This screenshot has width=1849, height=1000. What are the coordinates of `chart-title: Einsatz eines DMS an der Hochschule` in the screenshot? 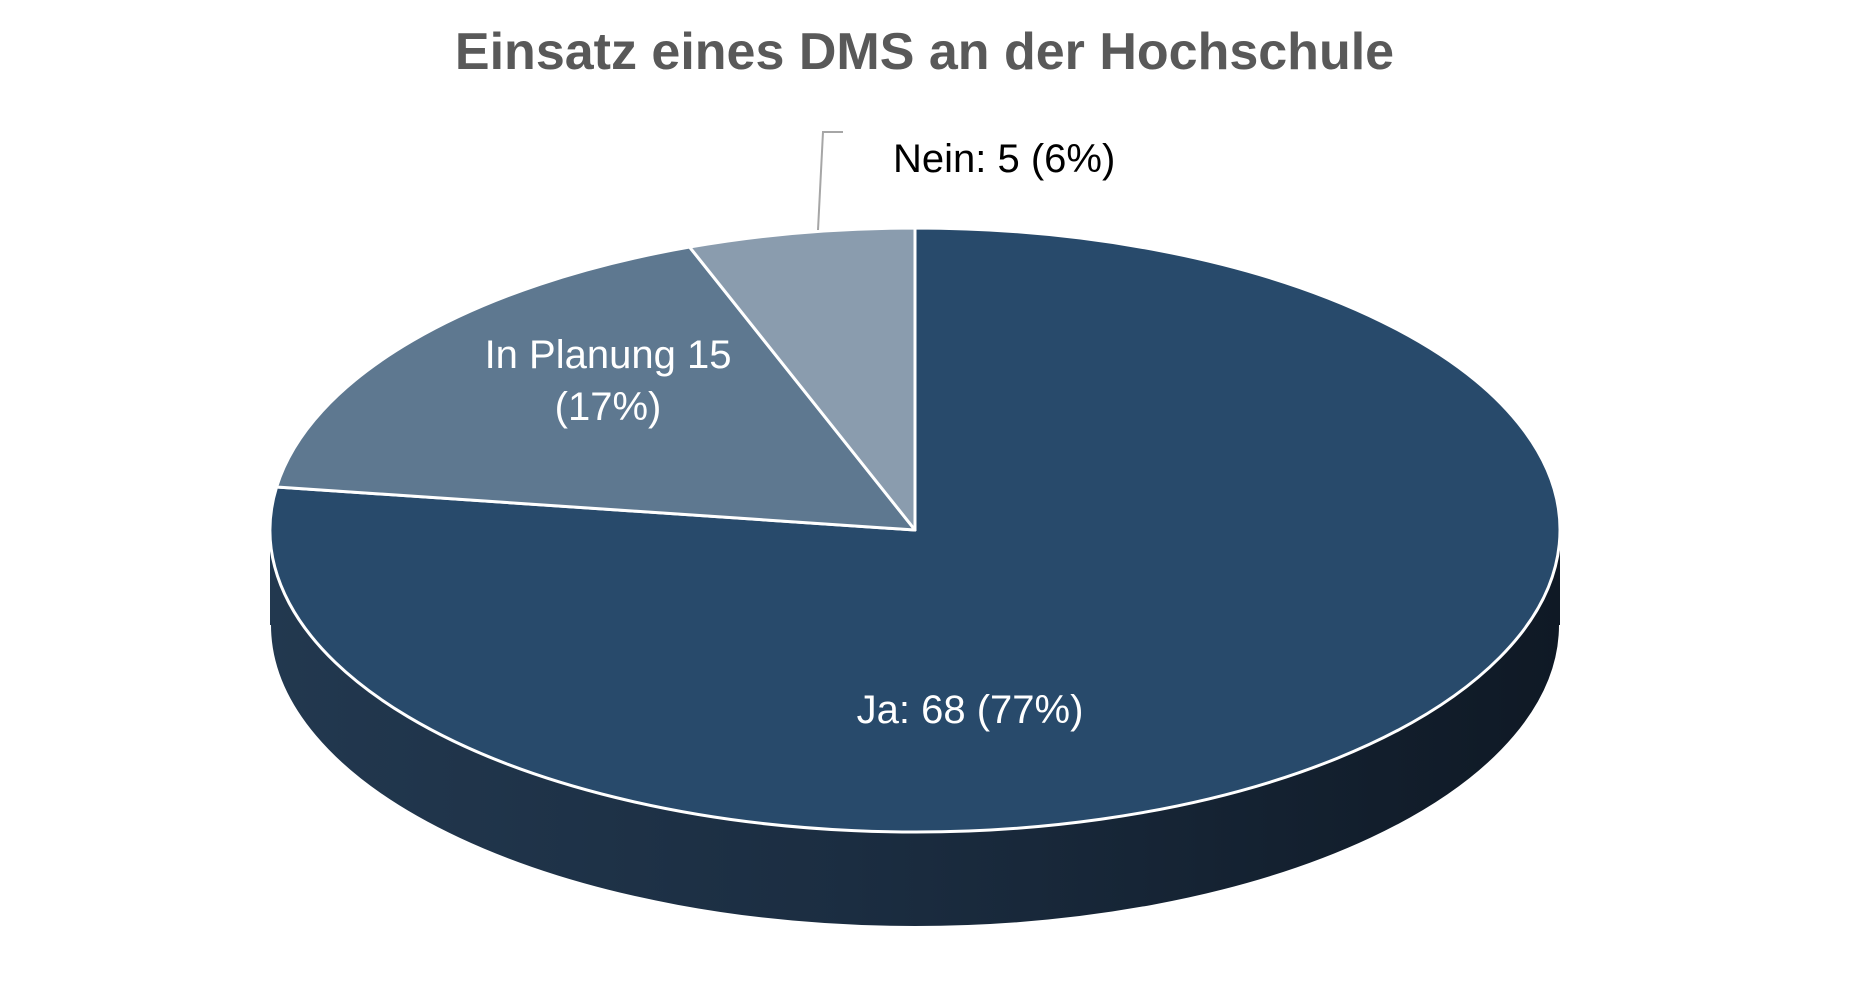 It's located at (924, 52).